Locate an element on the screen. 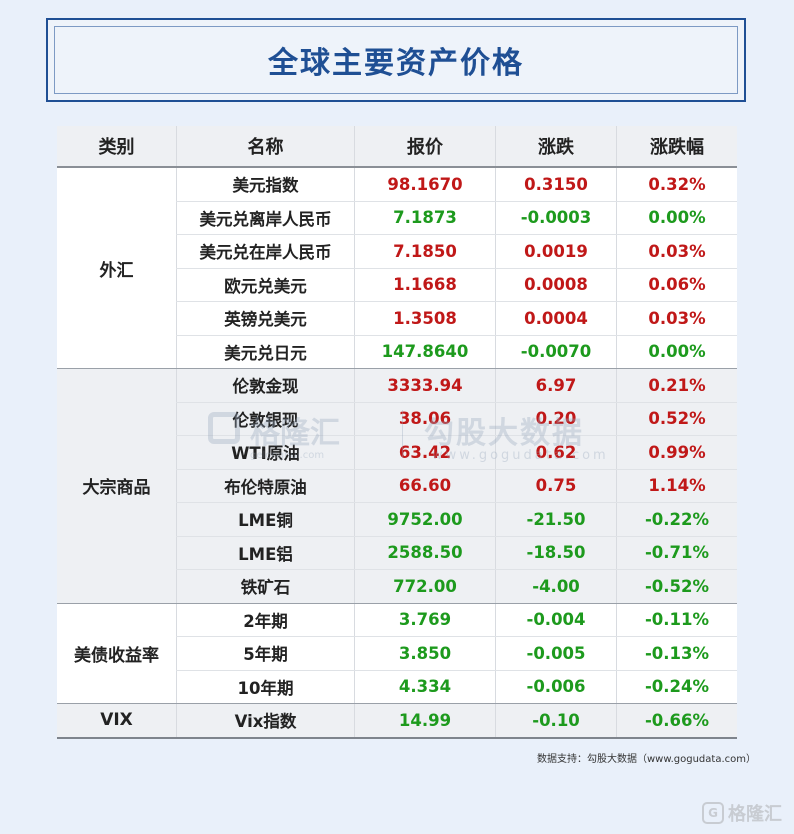  change-pct-cell: 0.06% is located at coordinates (676, 285).